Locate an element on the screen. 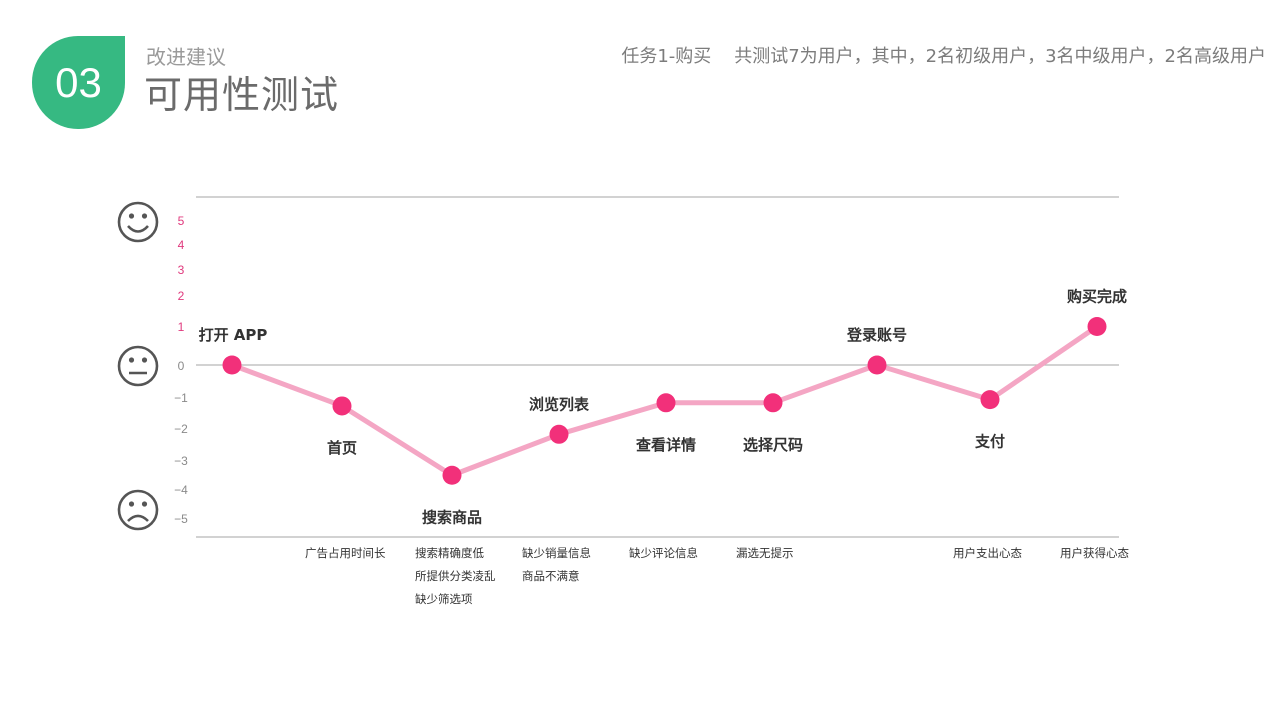  issue-annotation: 用户获得心态 is located at coordinates (1094, 553).